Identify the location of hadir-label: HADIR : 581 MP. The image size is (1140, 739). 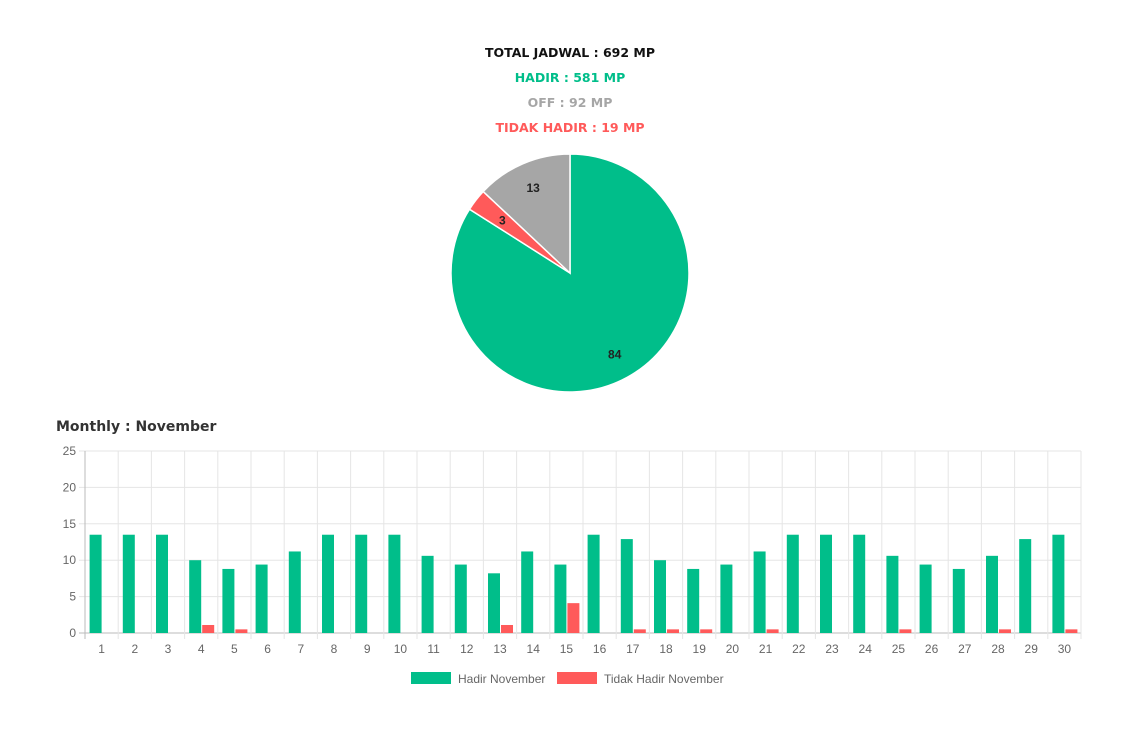
(570, 77).